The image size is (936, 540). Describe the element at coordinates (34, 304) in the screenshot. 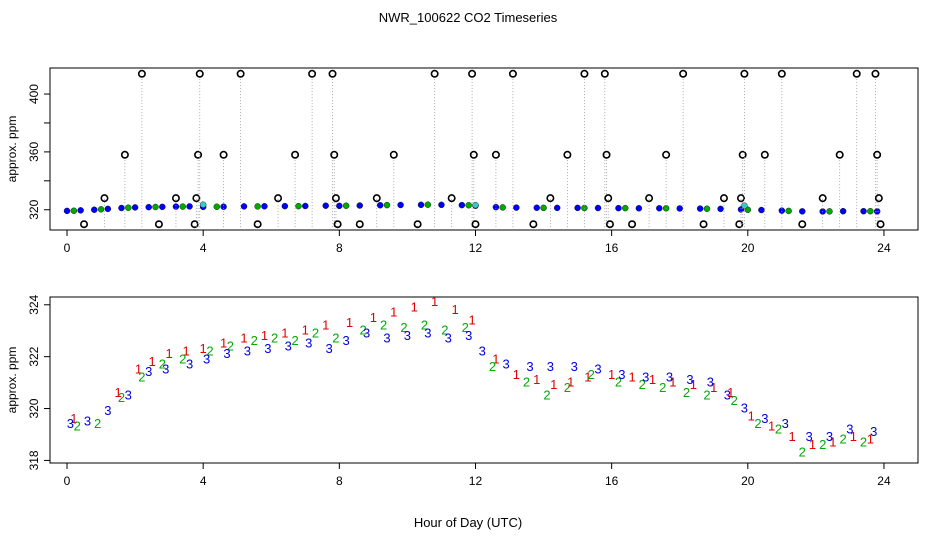

I see `bottom-y-tick-label: 324` at that location.